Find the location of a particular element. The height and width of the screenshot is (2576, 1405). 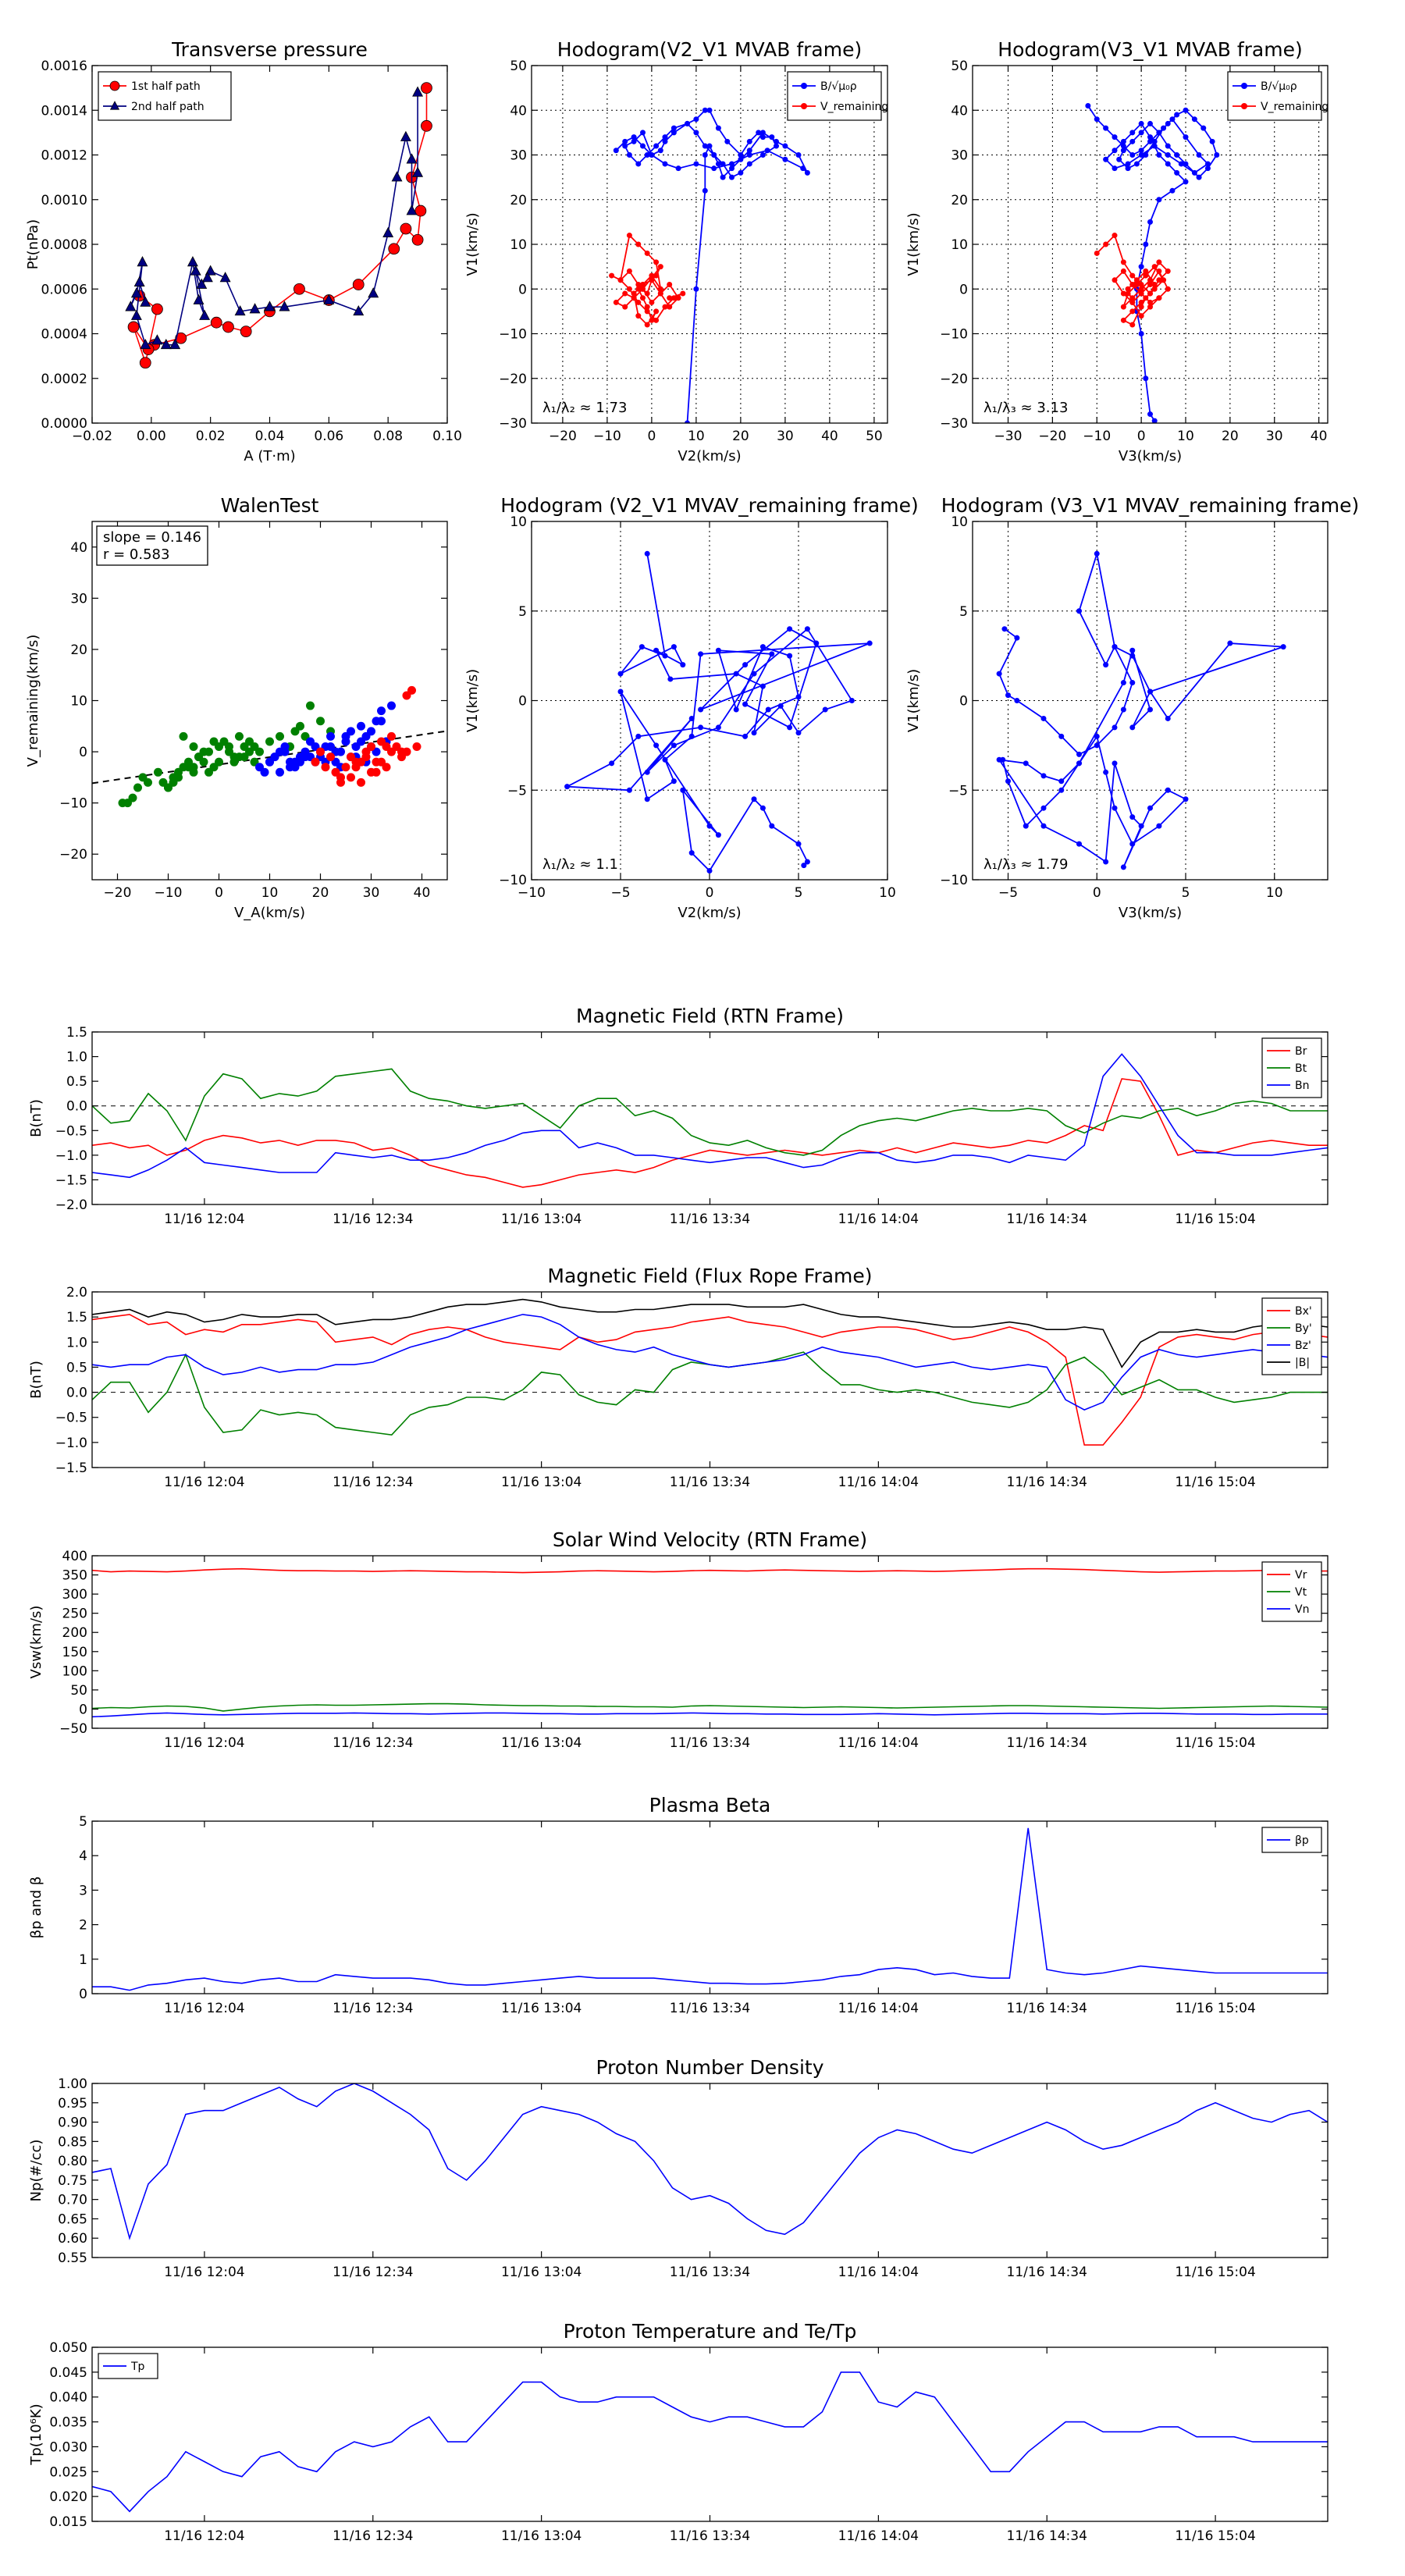

chart-title: Magnetic Field (Flux Rope Frame) is located at coordinates (710, 1276).